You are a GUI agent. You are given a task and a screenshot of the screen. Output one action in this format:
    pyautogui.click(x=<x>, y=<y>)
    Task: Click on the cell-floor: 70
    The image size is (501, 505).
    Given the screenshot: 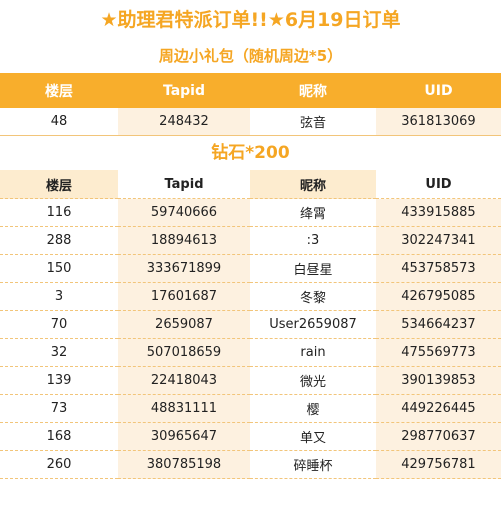 What is the action you would take?
    pyautogui.click(x=59, y=324)
    